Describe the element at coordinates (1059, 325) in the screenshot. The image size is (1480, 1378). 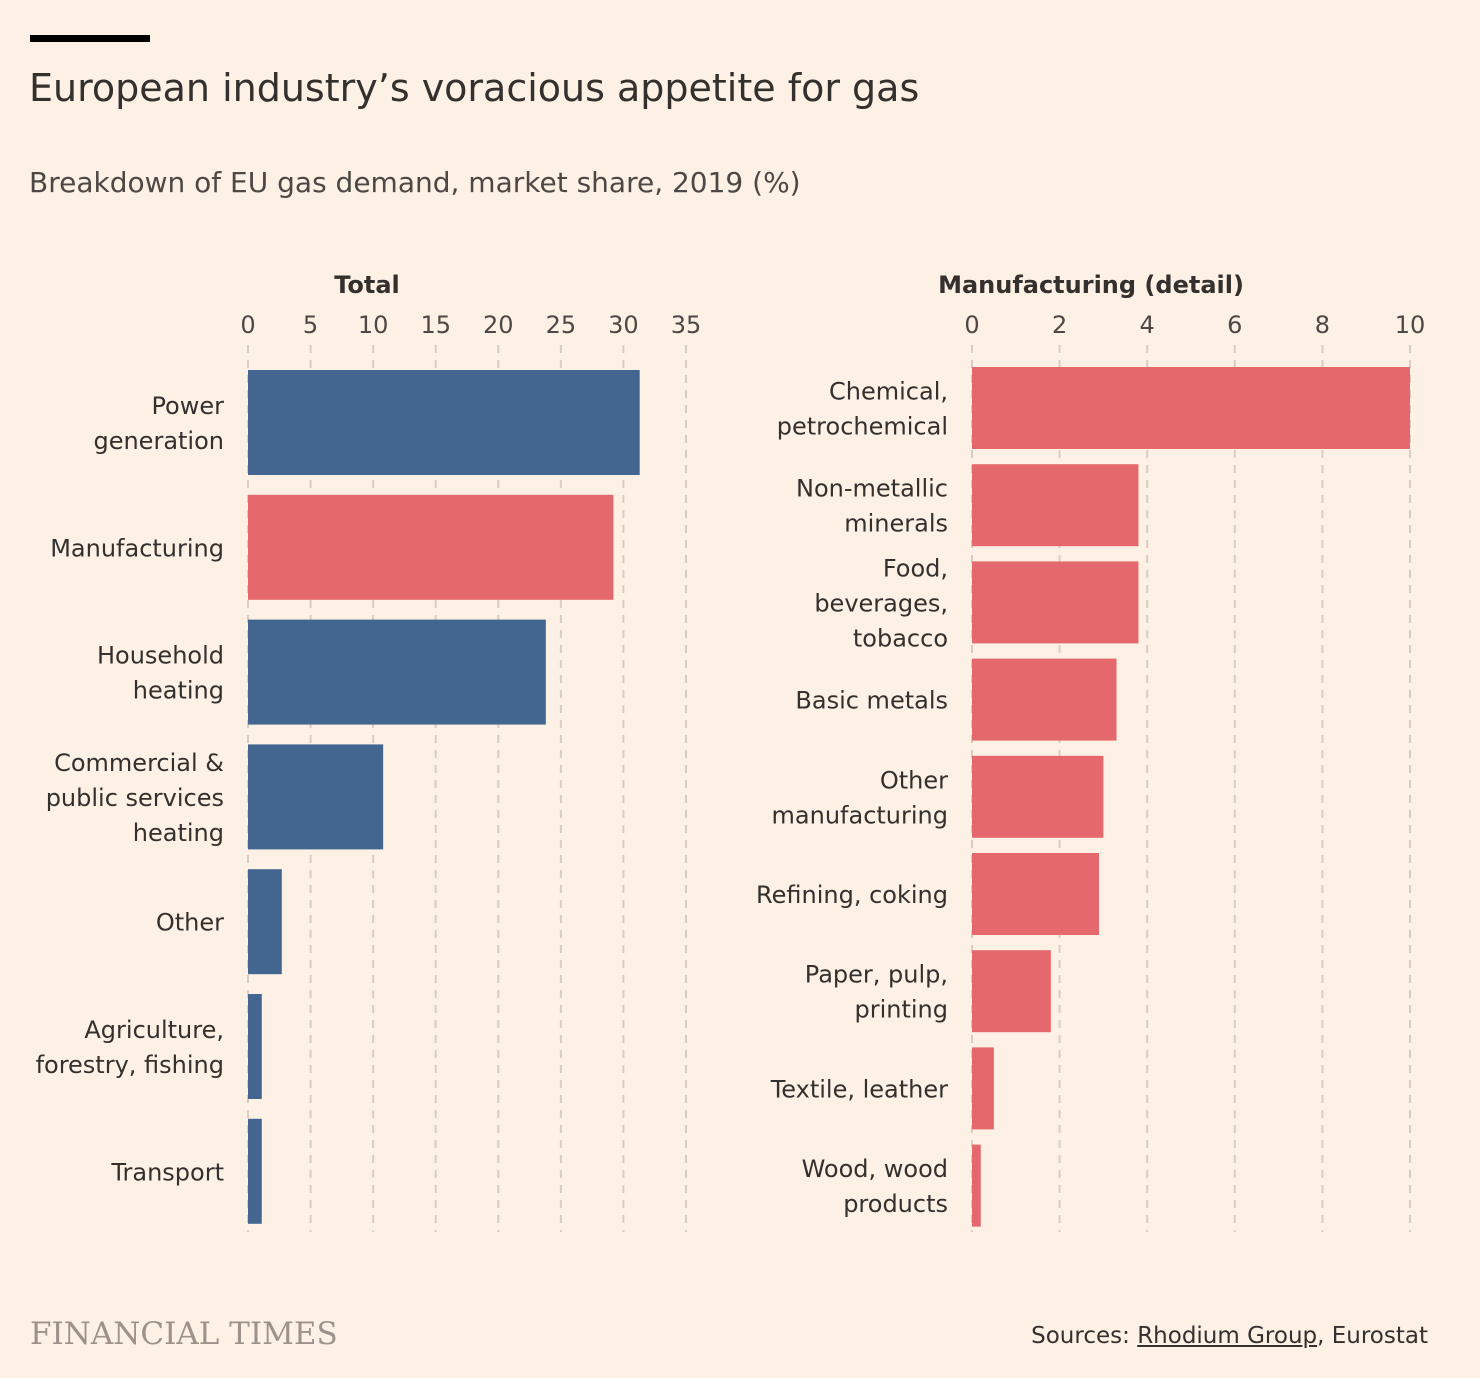
I see `manufacturing-tick-label: 2` at that location.